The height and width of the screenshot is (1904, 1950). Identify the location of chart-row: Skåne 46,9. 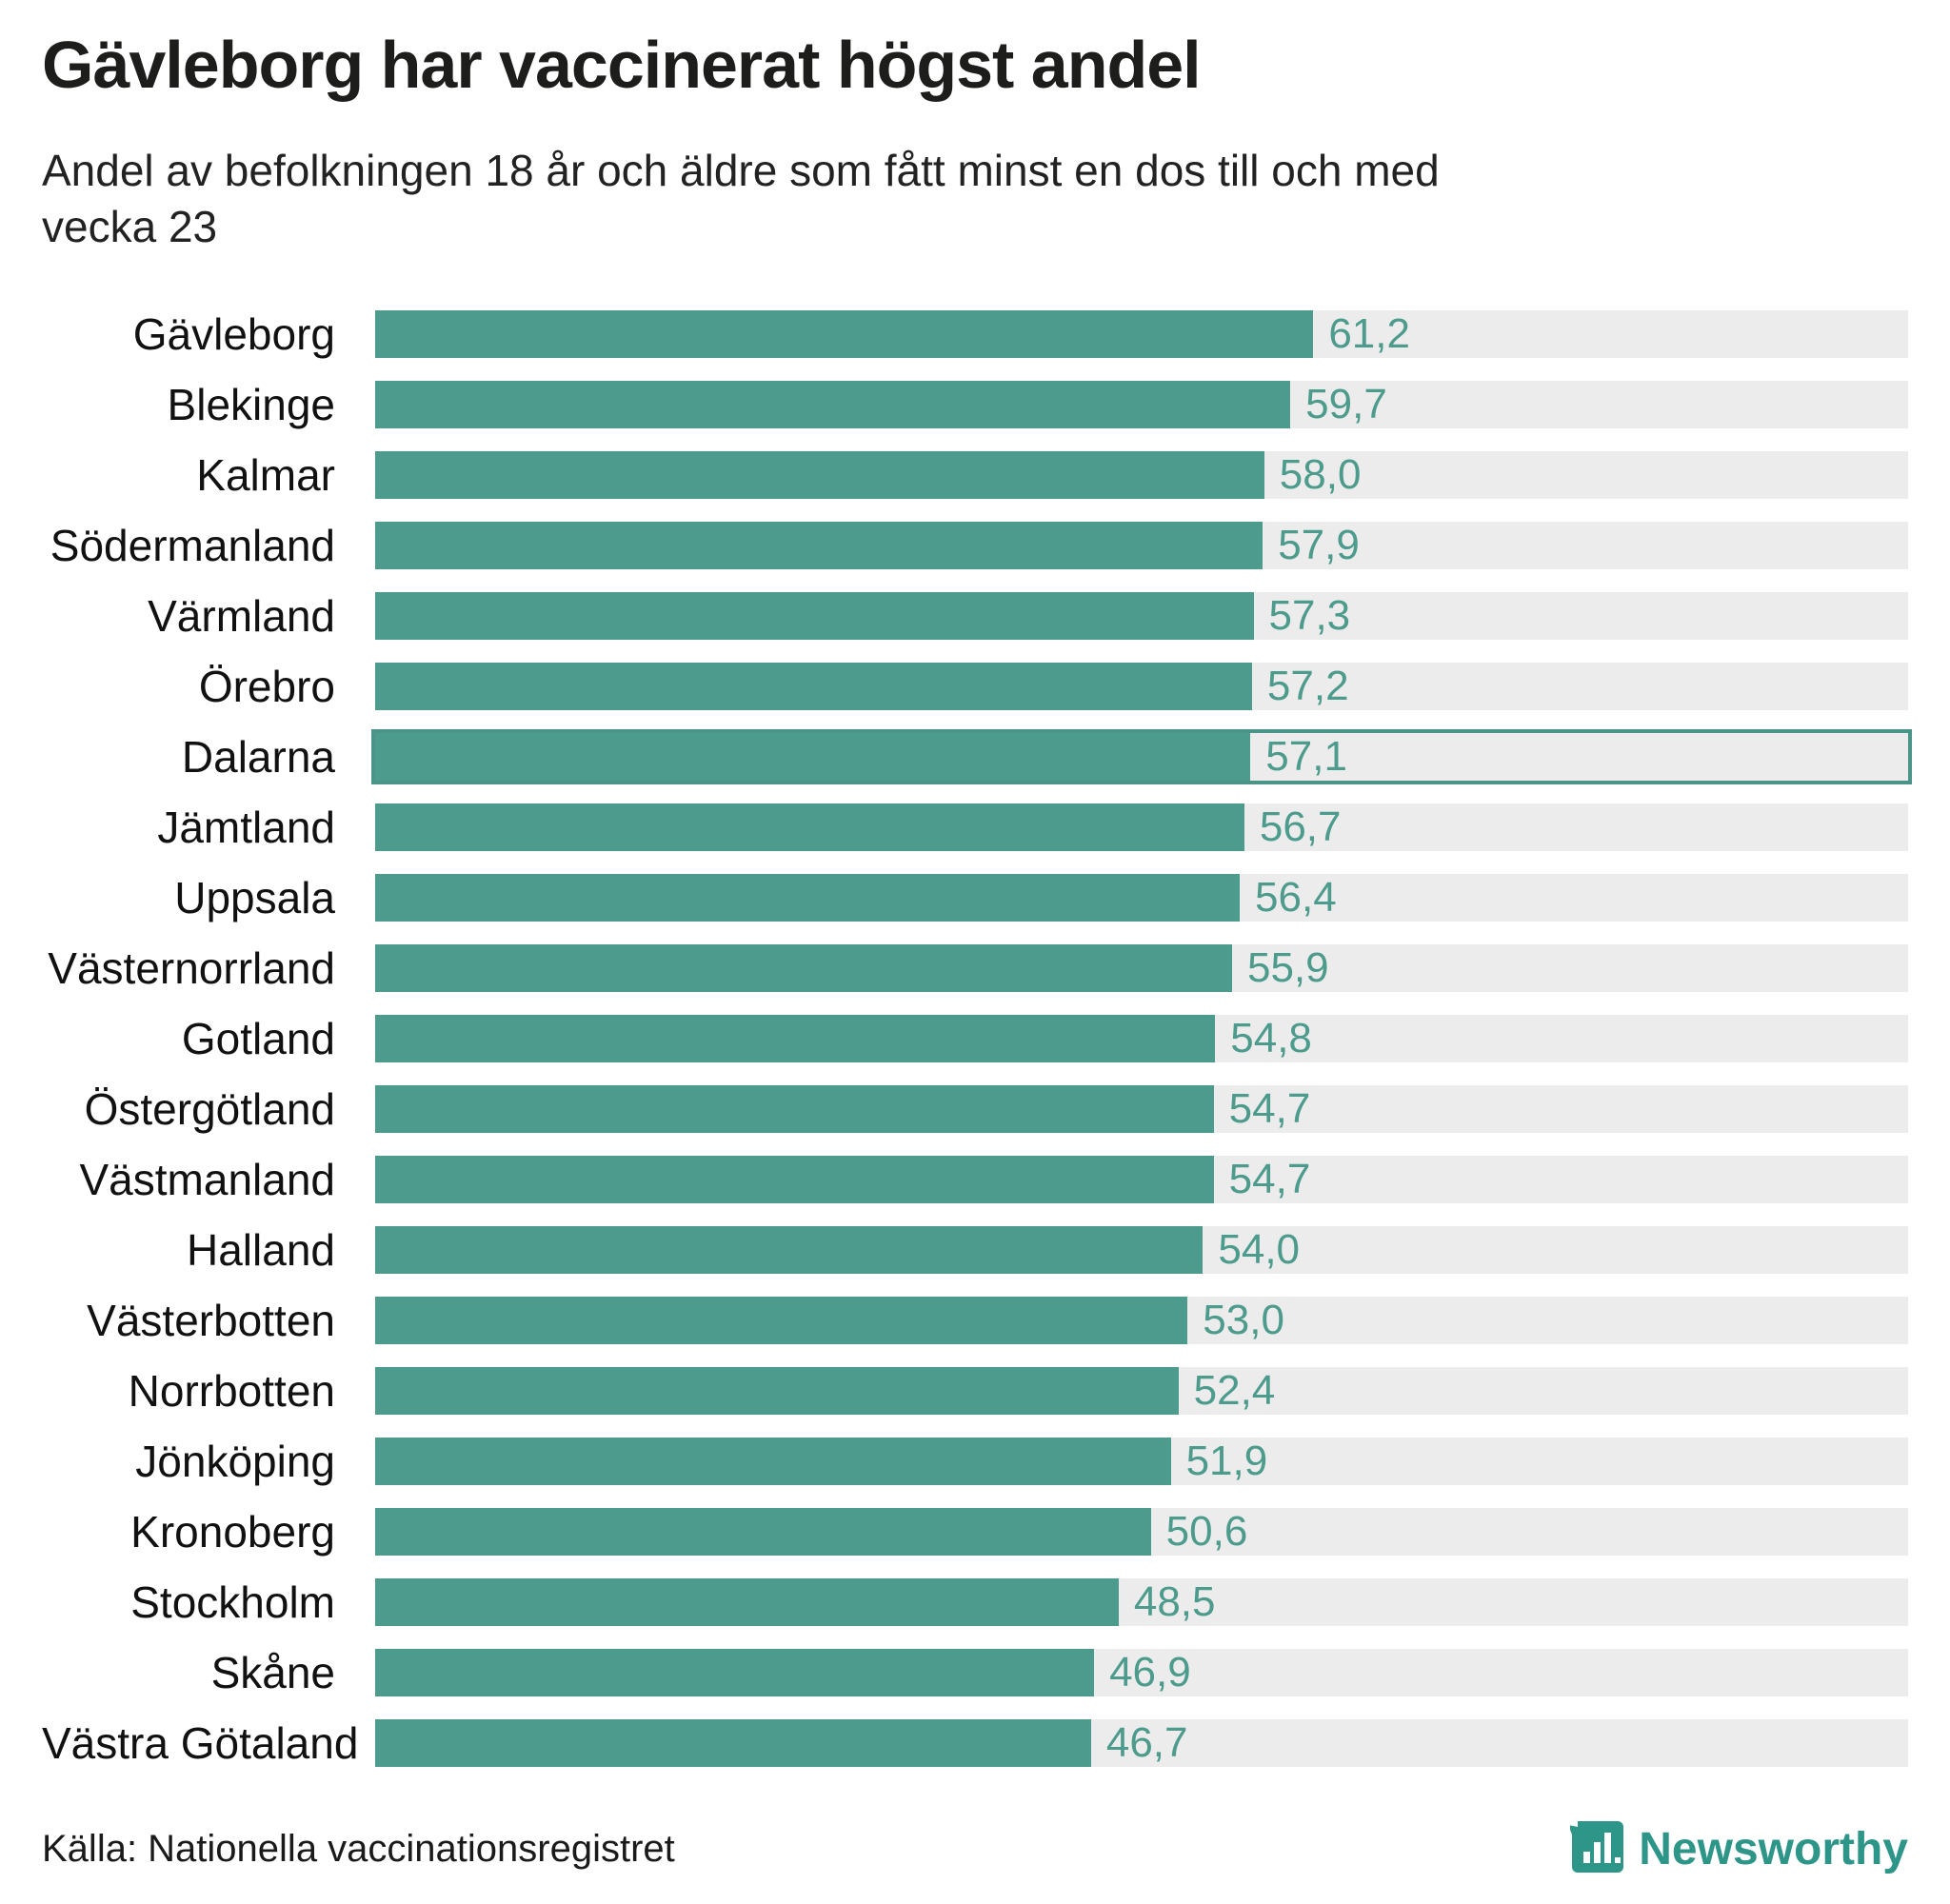
(975, 1672).